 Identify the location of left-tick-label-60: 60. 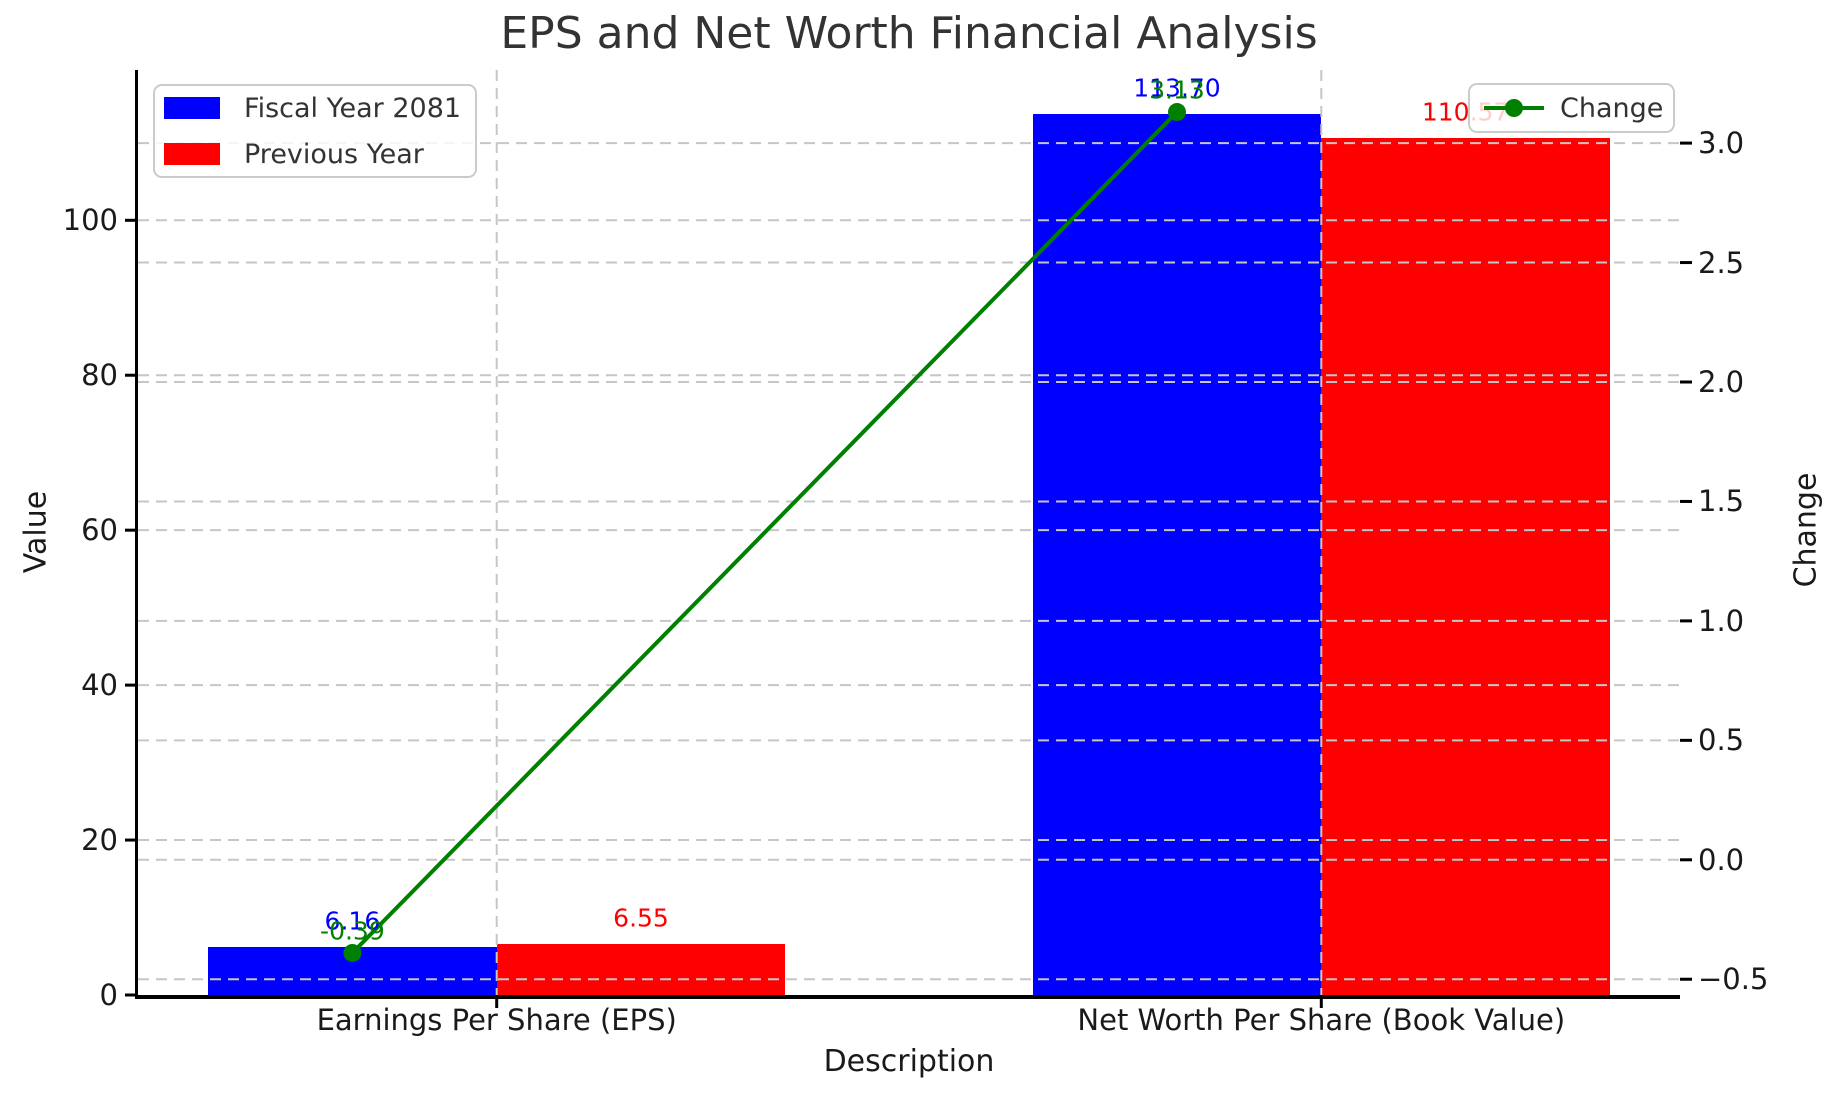
(99, 530).